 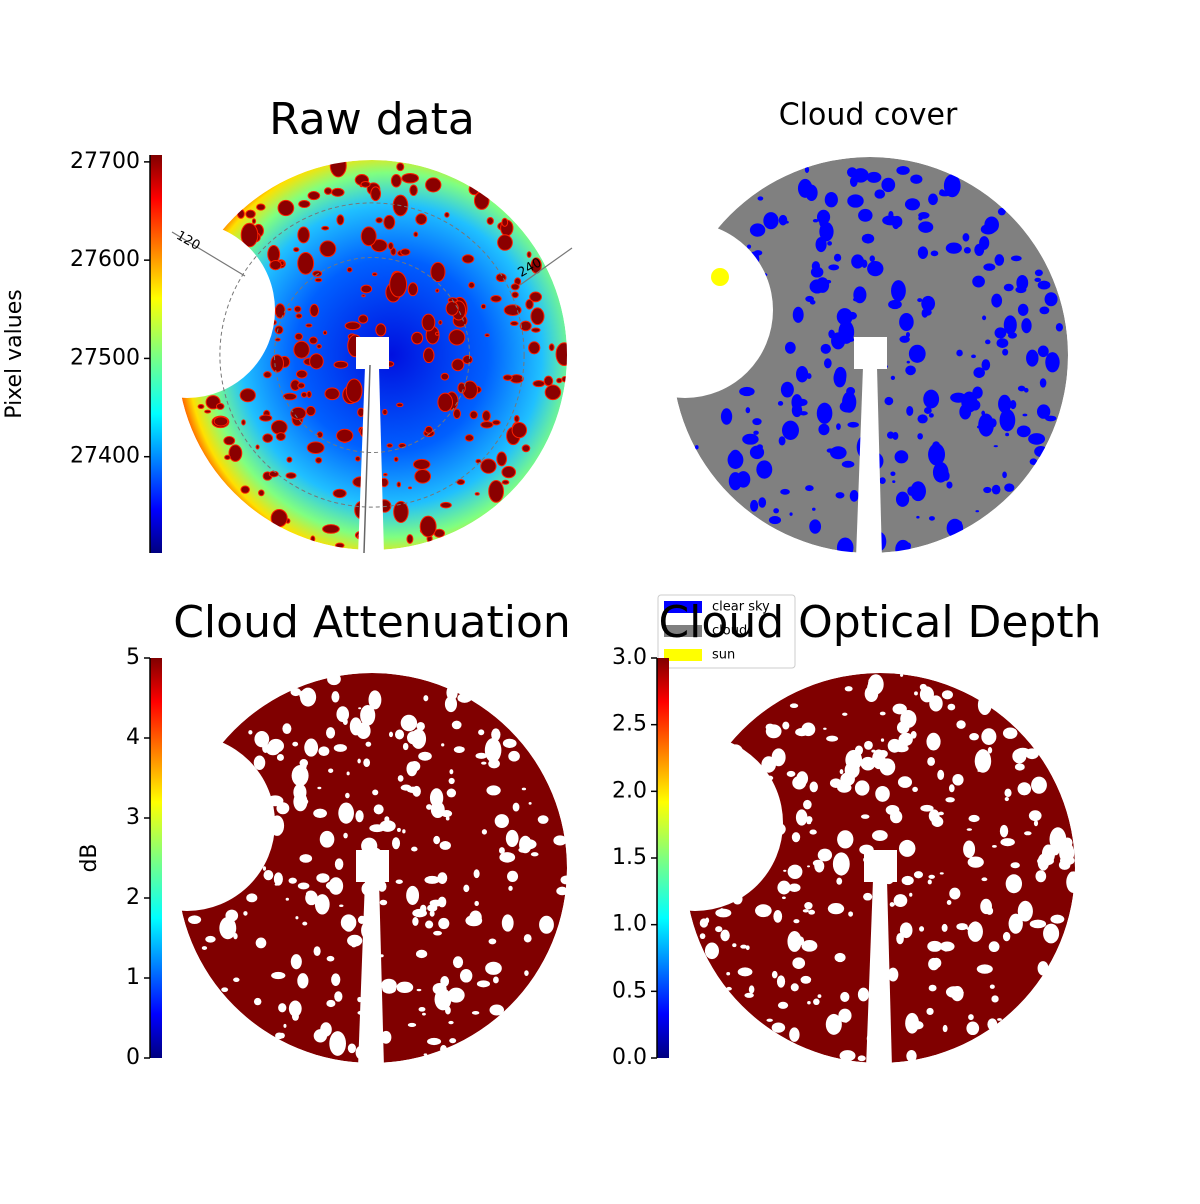 What do you see at coordinates (133, 737) in the screenshot?
I see `colorbar-tick-label: 4` at bounding box center [133, 737].